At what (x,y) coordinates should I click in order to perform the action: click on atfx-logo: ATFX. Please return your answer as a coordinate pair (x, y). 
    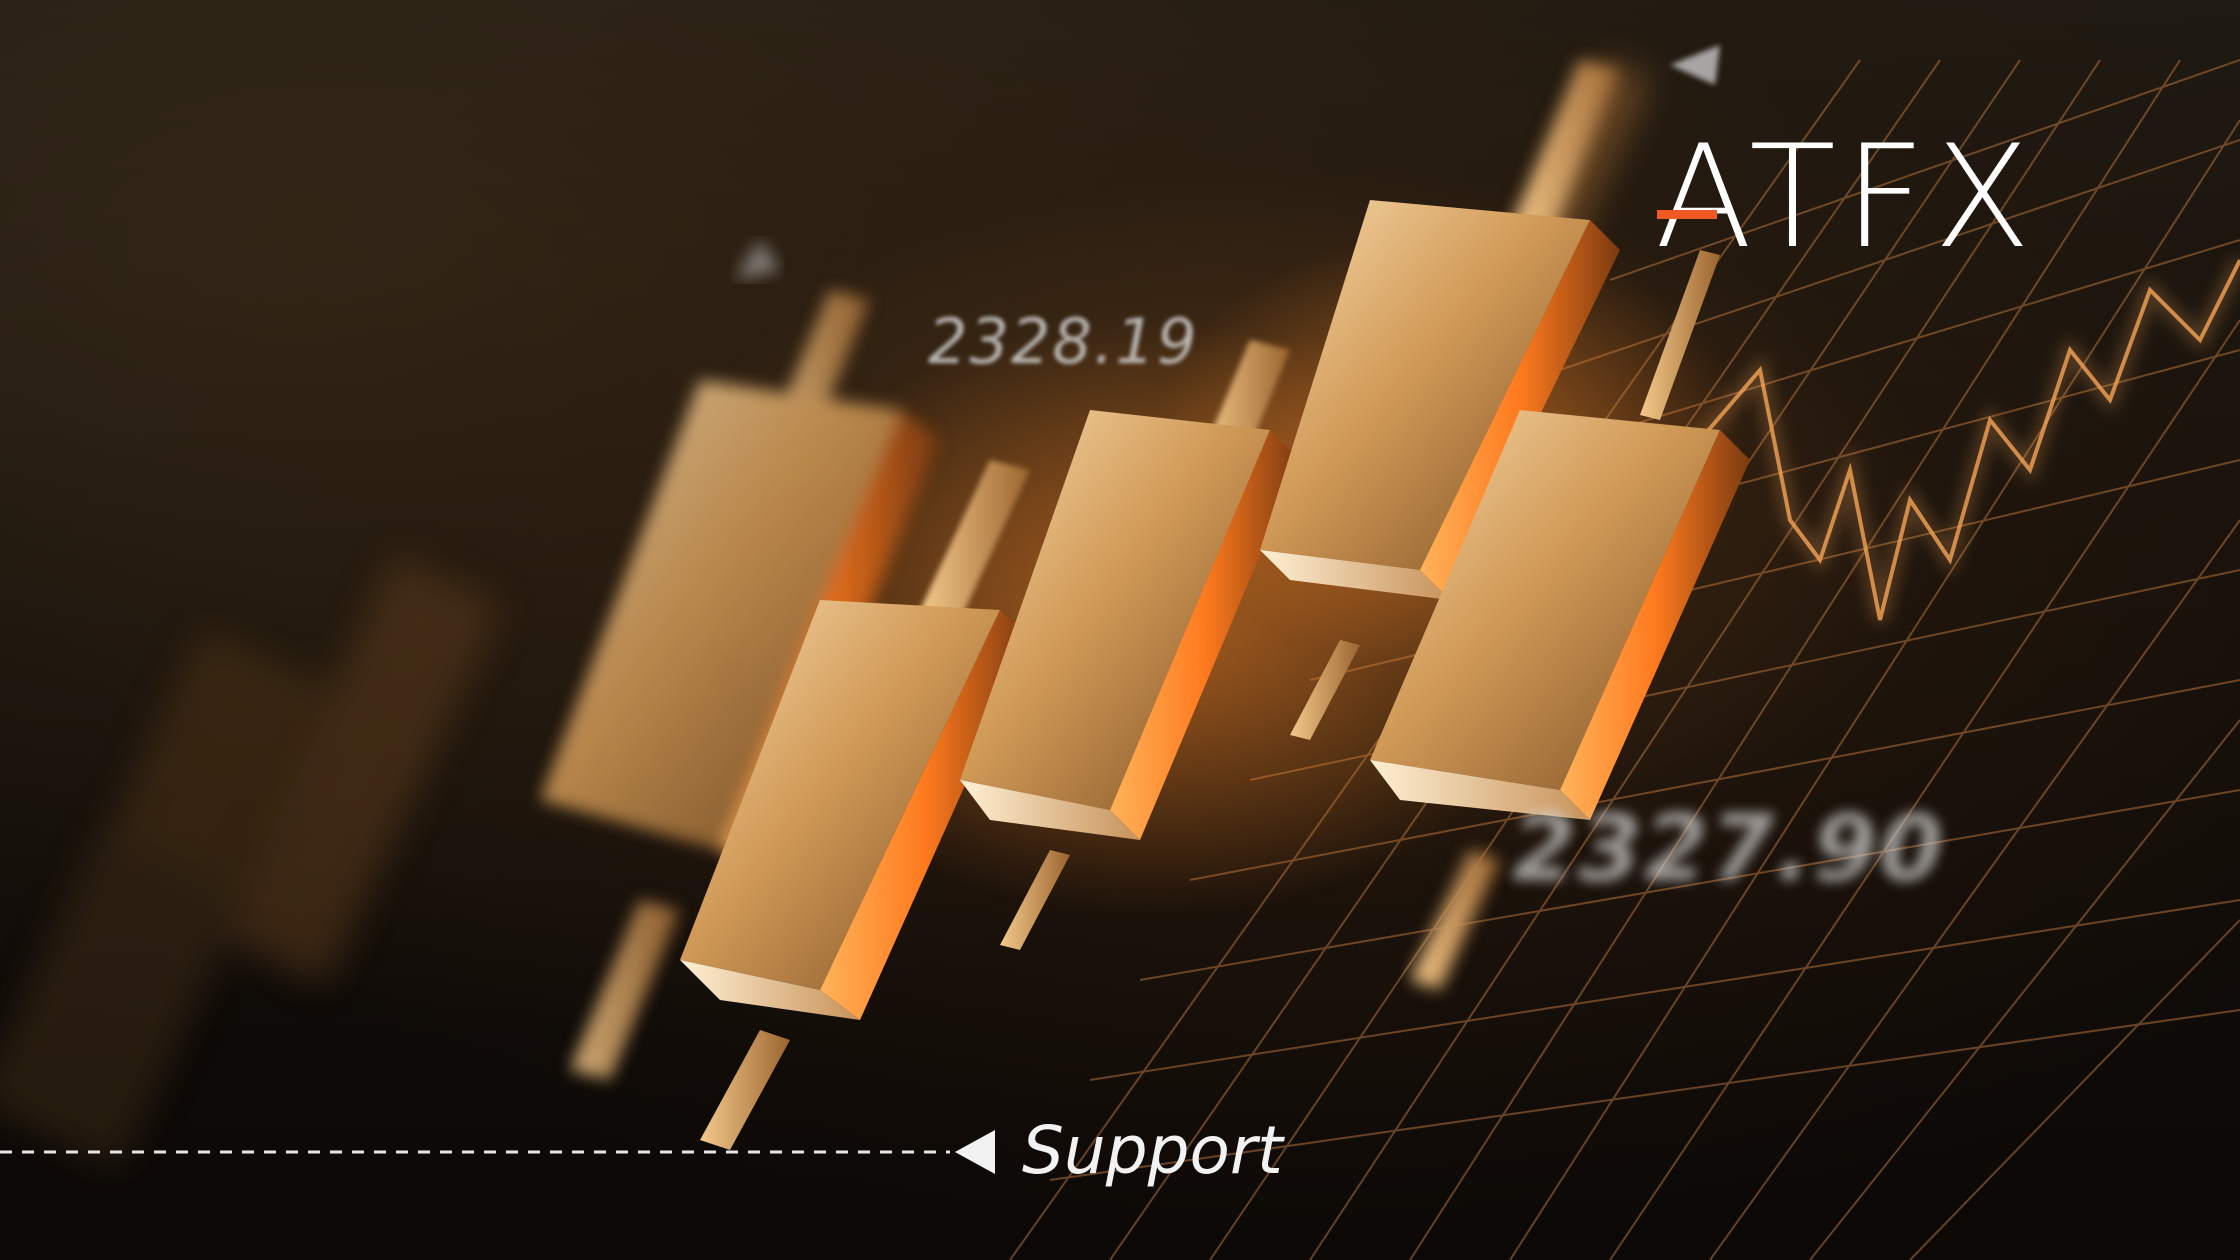
    Looking at the image, I should click on (1845, 198).